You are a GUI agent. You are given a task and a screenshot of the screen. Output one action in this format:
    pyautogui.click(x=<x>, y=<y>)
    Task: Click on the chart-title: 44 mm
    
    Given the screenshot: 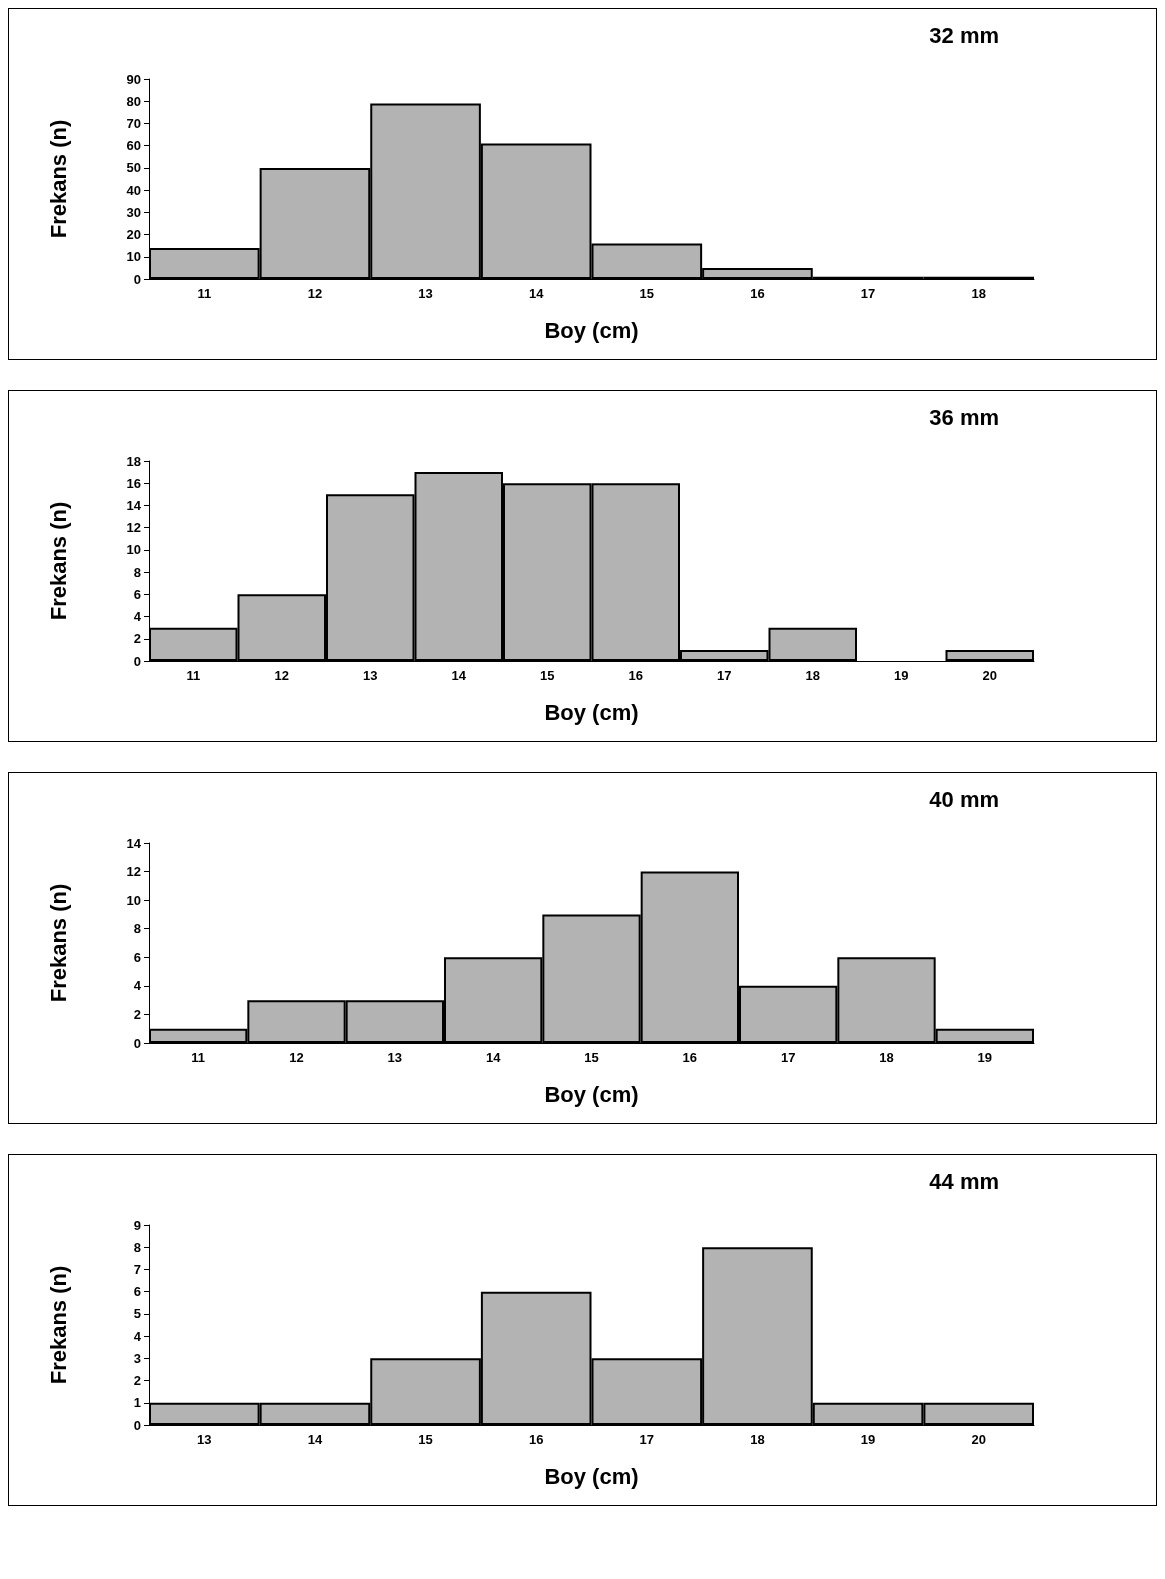 What is the action you would take?
    pyautogui.click(x=964, y=1181)
    